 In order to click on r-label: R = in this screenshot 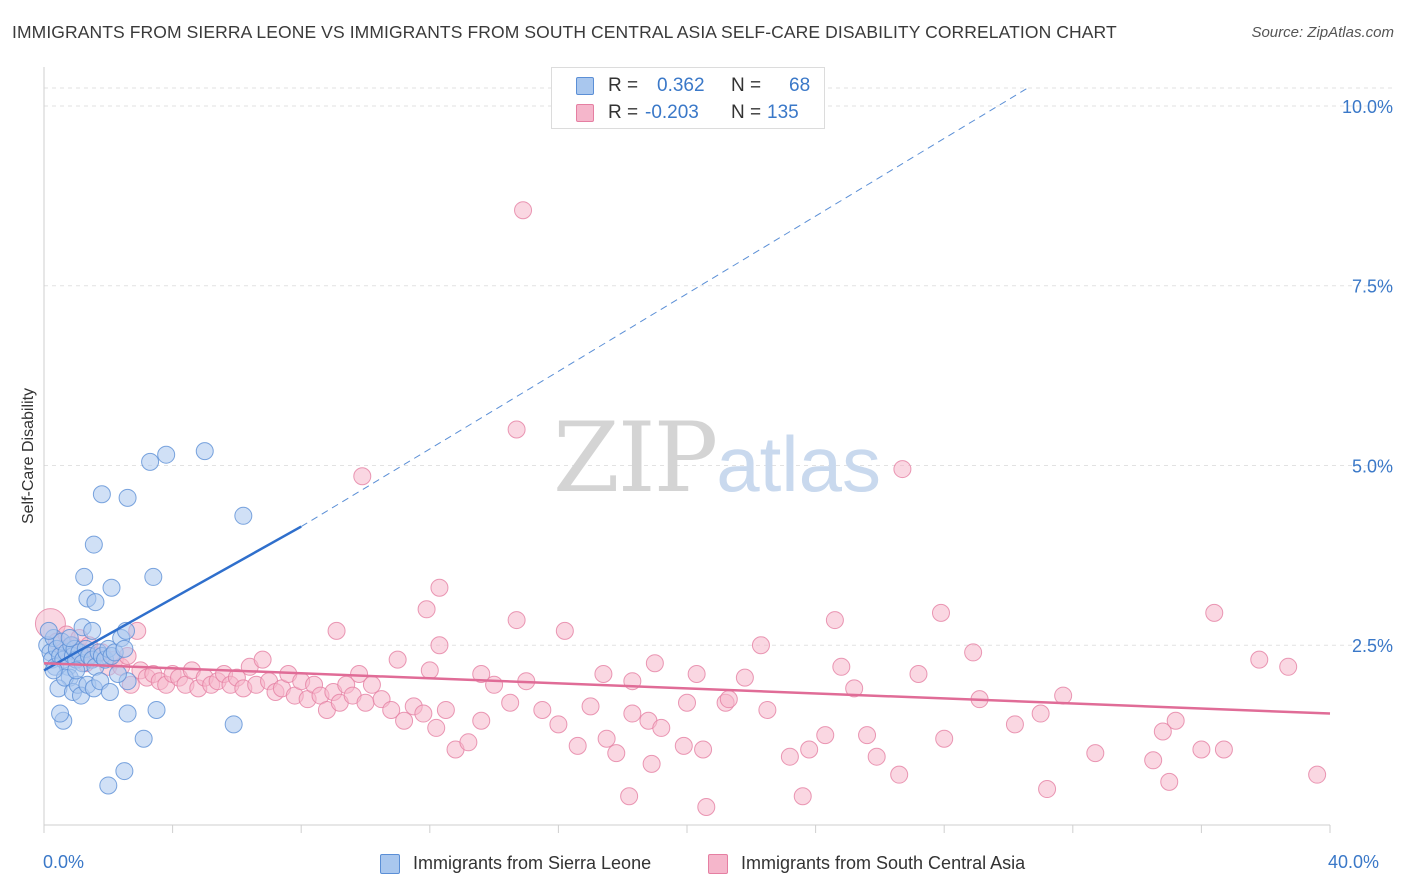, I will do `click(623, 85)`.